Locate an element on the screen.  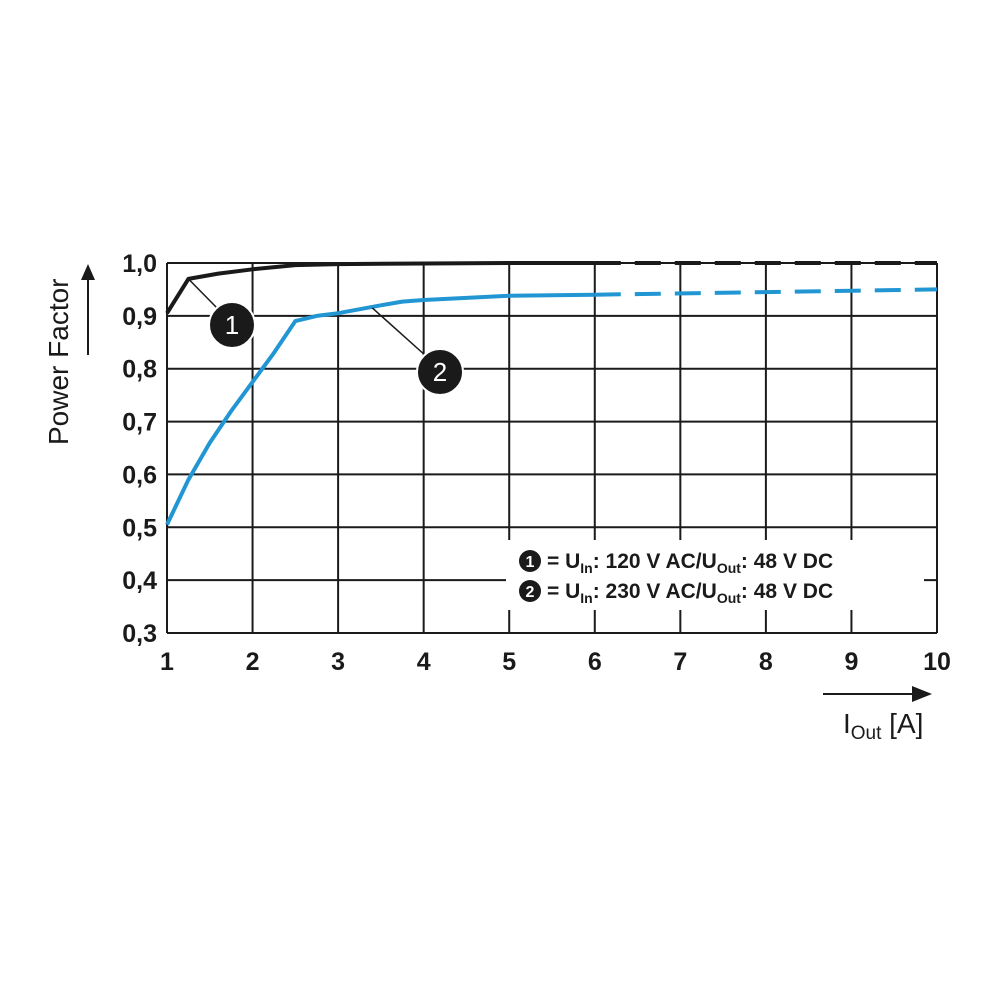
legend-marker-label: 2 is located at coordinates (530, 592).